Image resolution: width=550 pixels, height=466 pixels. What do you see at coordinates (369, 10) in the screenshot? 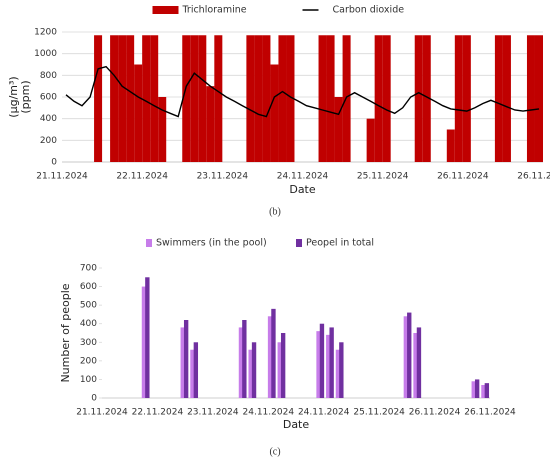
I see `legend-label: Carbon dioxide` at bounding box center [369, 10].